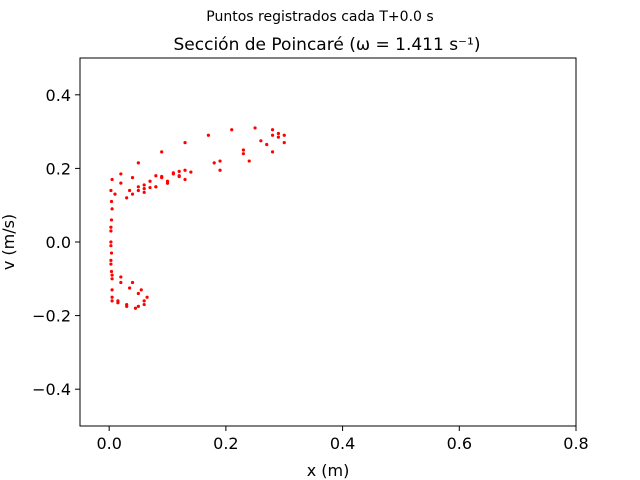 Image resolution: width=640 pixels, height=480 pixels. Describe the element at coordinates (342, 443) in the screenshot. I see `x-tick-label: 0.4` at that location.